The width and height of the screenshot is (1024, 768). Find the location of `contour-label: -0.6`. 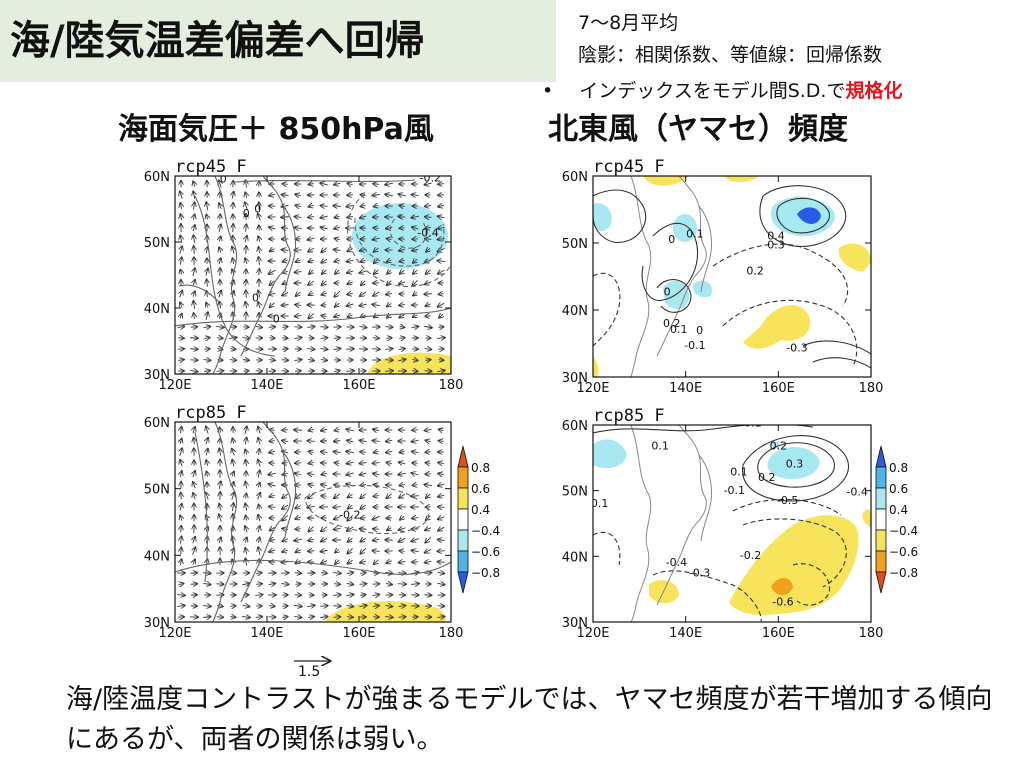

contour-label: -0.6 is located at coordinates (782, 602).